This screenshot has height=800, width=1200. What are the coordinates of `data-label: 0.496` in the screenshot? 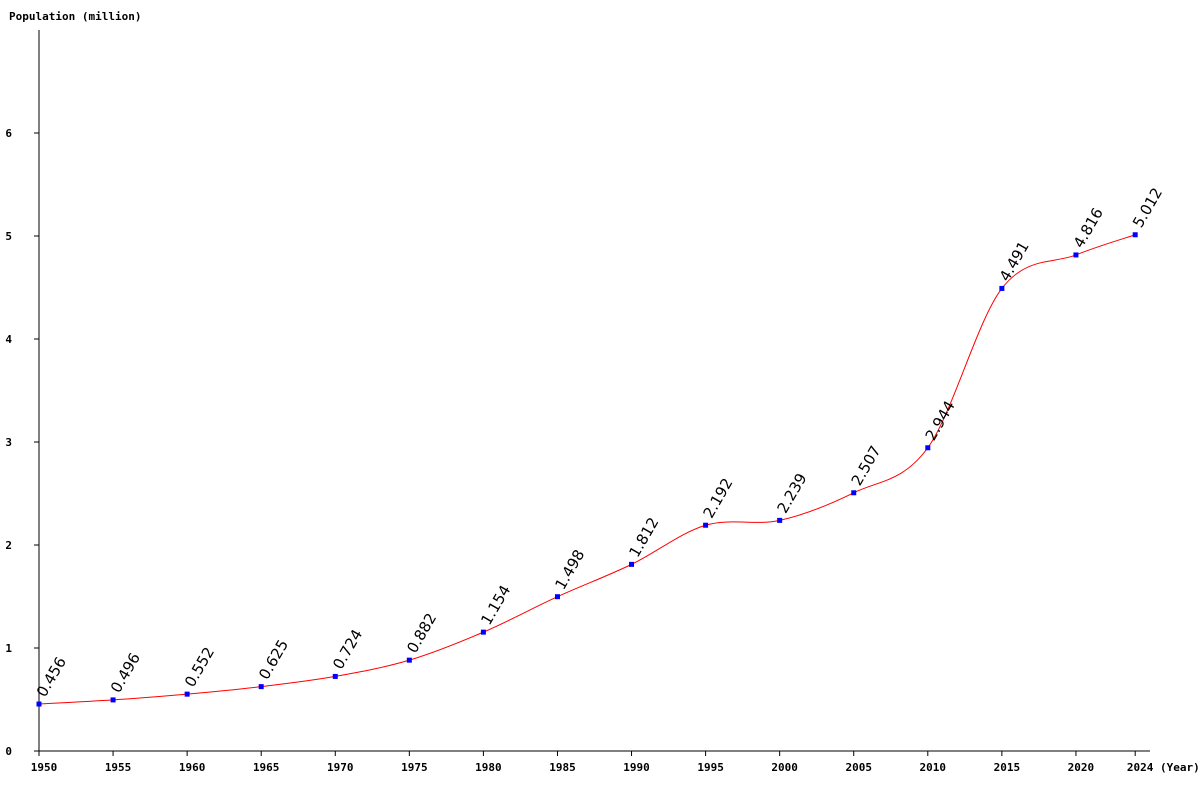 It's located at (125, 673).